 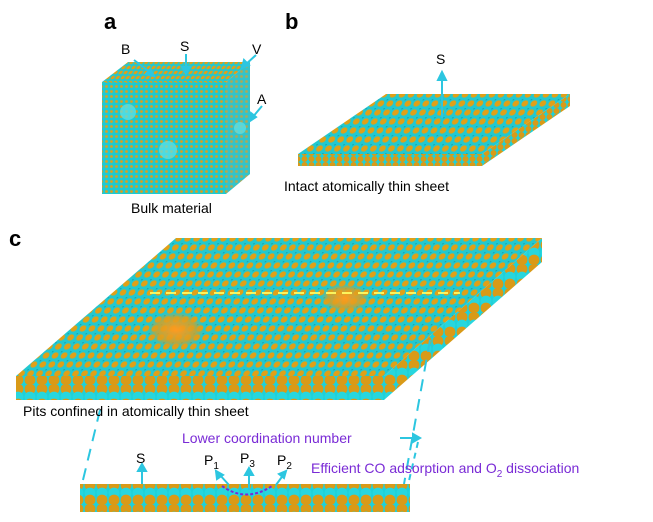 I want to click on caption-intact-sheet: Intact atomically thin sheet, so click(x=366, y=186).